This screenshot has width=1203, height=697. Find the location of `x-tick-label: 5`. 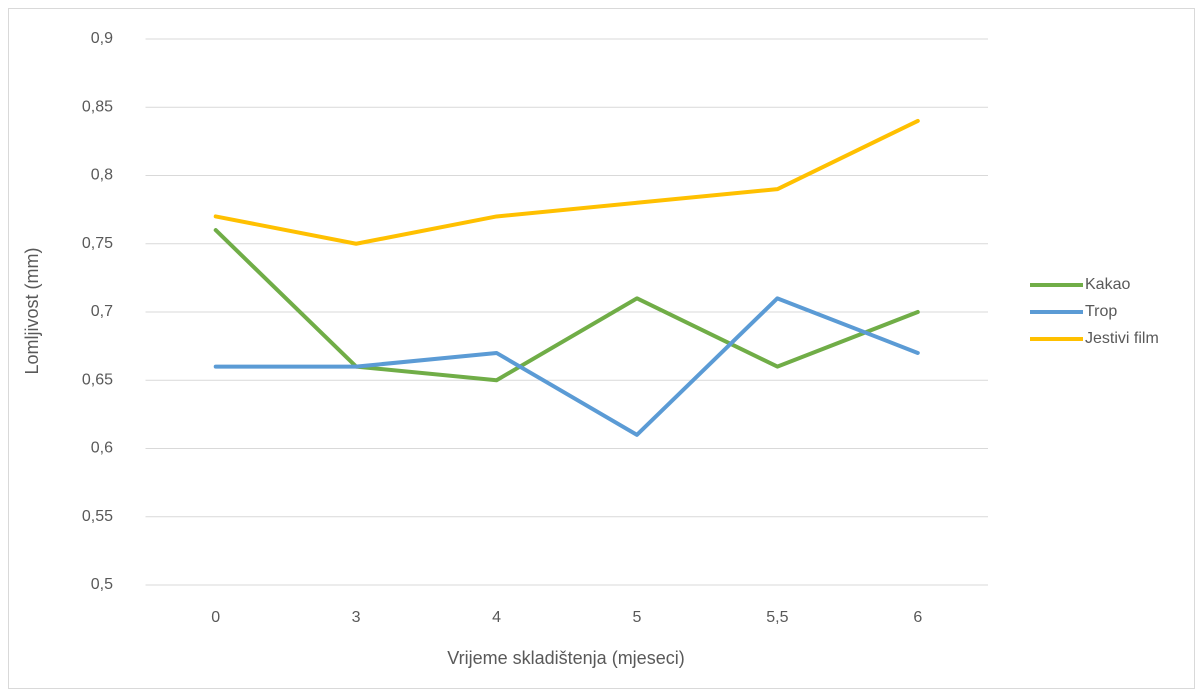

x-tick-label: 5 is located at coordinates (637, 617).